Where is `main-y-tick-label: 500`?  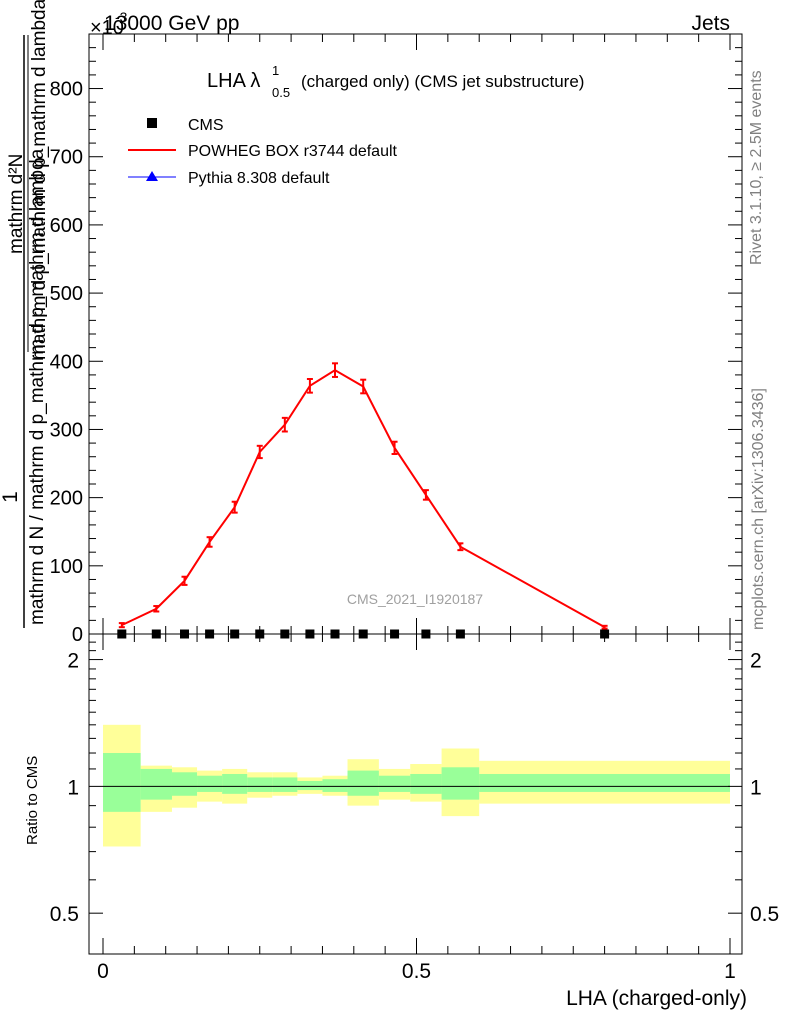 main-y-tick-label: 500 is located at coordinates (66, 294).